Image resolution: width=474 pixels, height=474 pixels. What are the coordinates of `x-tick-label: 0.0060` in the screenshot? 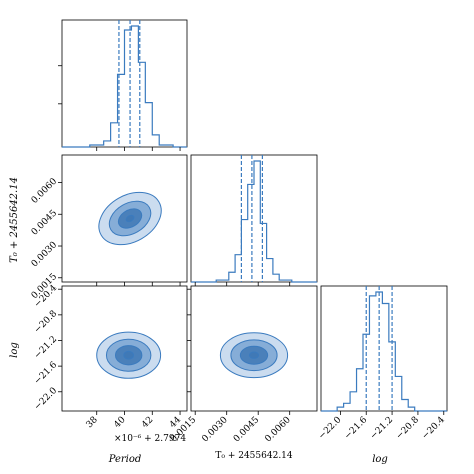 It's located at (278, 430).